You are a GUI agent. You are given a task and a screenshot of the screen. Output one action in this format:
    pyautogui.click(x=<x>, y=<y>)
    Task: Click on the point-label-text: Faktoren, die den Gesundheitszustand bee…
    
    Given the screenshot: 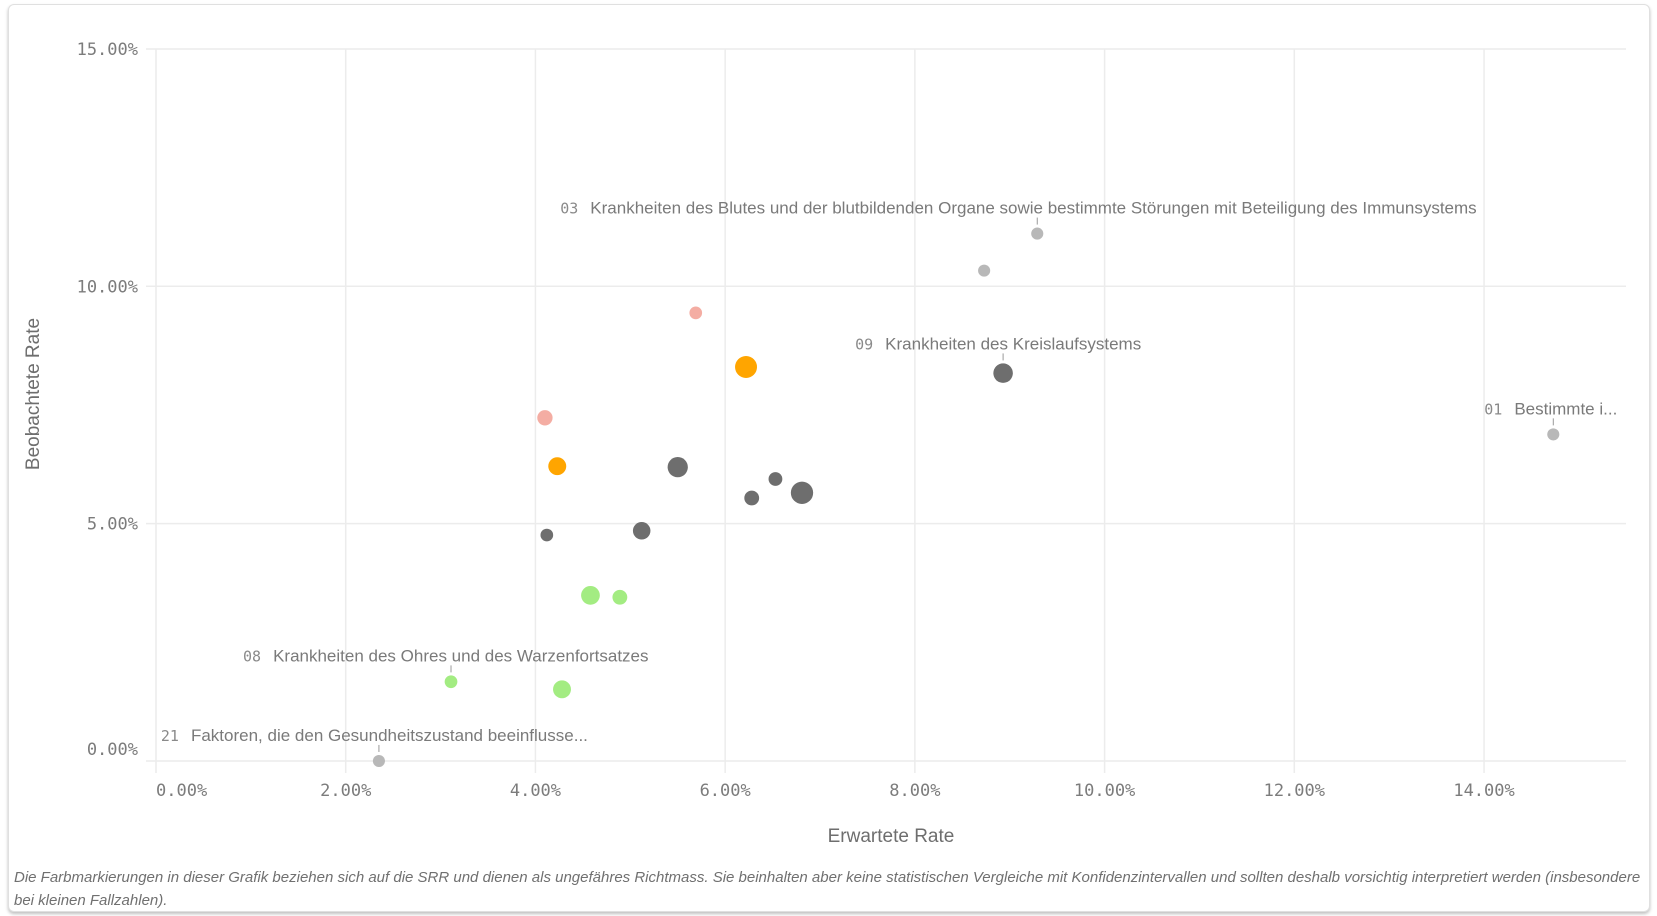 What is the action you would take?
    pyautogui.click(x=389, y=735)
    